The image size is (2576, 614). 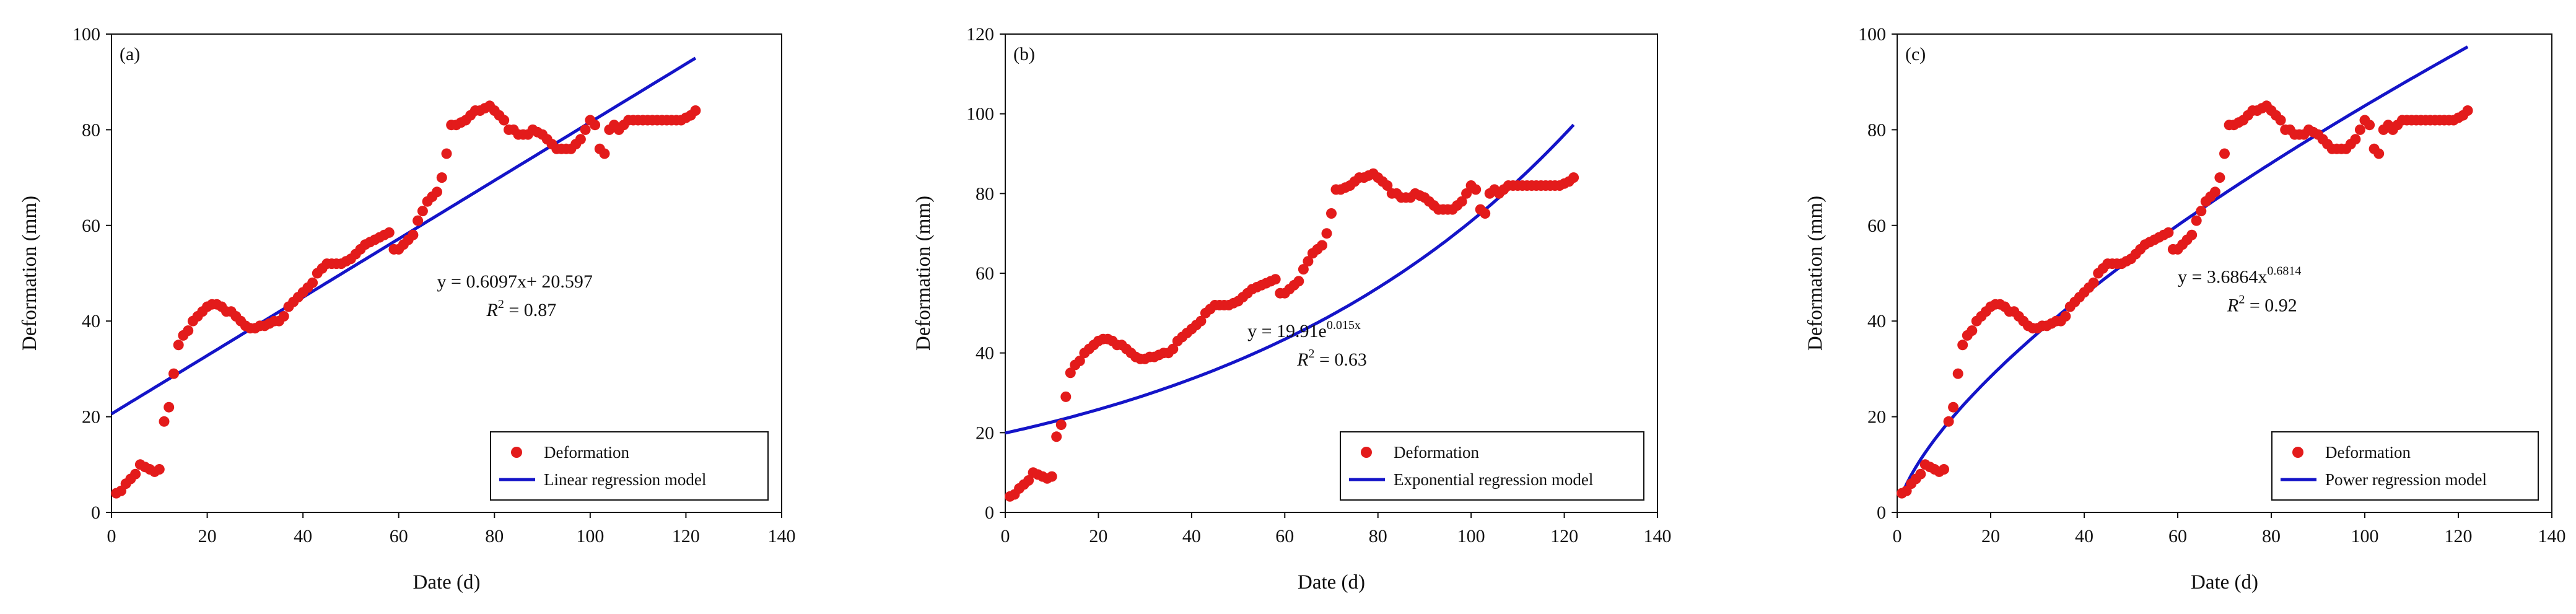 I want to click on panel-label: (c), so click(x=1915, y=54).